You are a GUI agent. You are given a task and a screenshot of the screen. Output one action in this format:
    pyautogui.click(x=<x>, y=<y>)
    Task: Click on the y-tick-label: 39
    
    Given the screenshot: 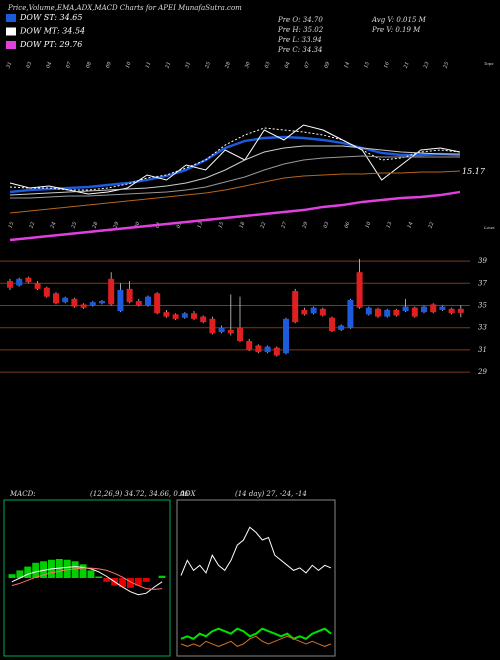 What is the action you would take?
    pyautogui.click(x=482, y=261)
    